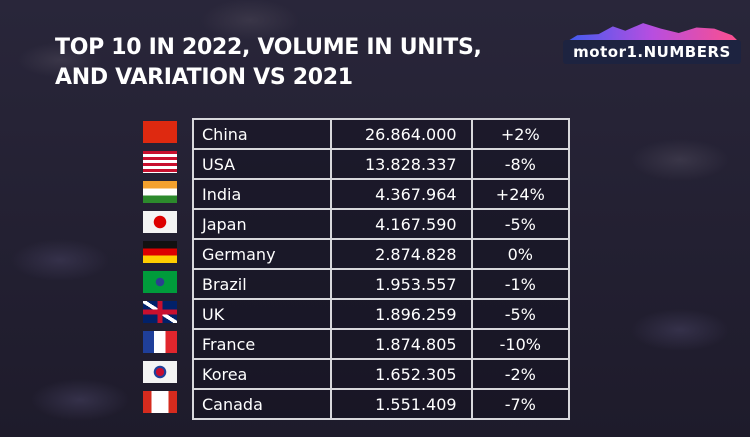 Image resolution: width=750 pixels, height=437 pixels. What do you see at coordinates (262, 134) in the screenshot?
I see `country-cell: China` at bounding box center [262, 134].